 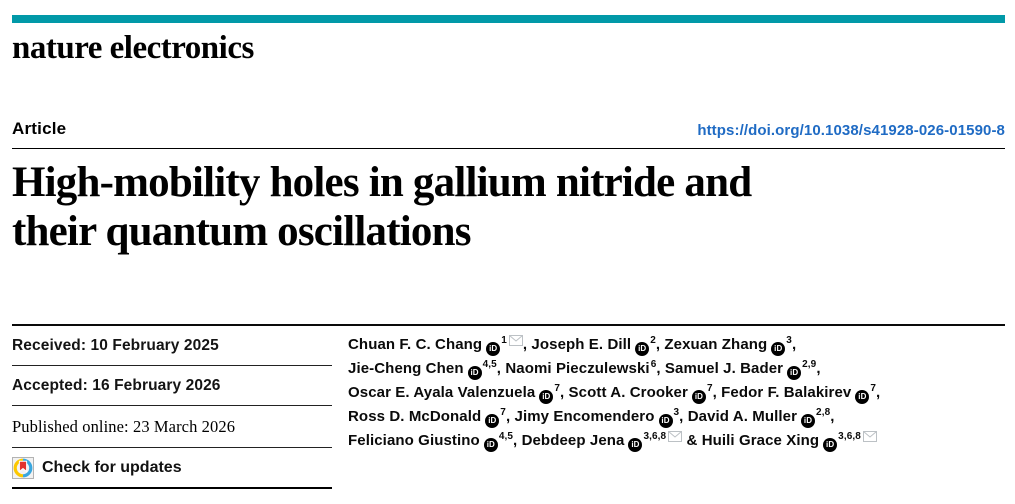 What do you see at coordinates (760, 440) in the screenshot?
I see `author-name: Huili Grace Xing` at bounding box center [760, 440].